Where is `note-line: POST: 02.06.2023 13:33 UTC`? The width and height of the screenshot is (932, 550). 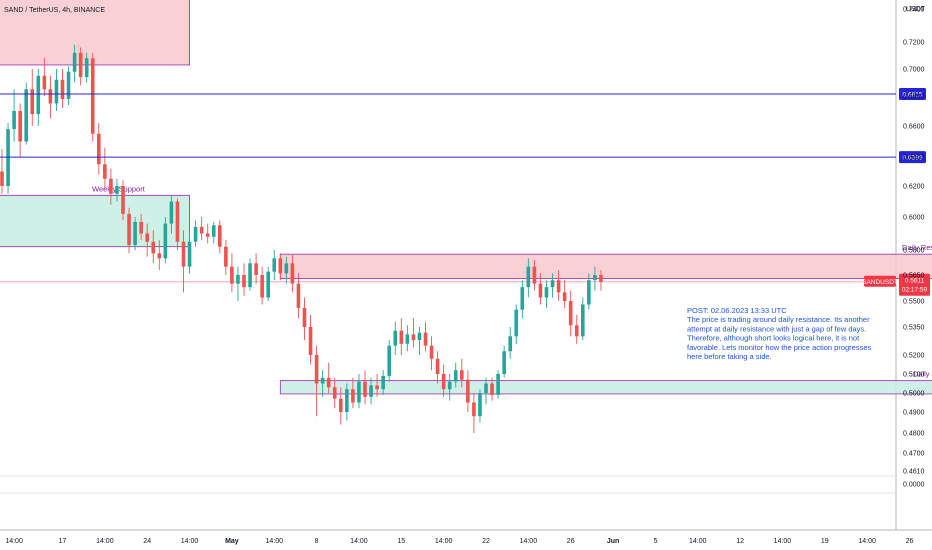 note-line: POST: 02.06.2023 13:33 UTC is located at coordinates (737, 310).